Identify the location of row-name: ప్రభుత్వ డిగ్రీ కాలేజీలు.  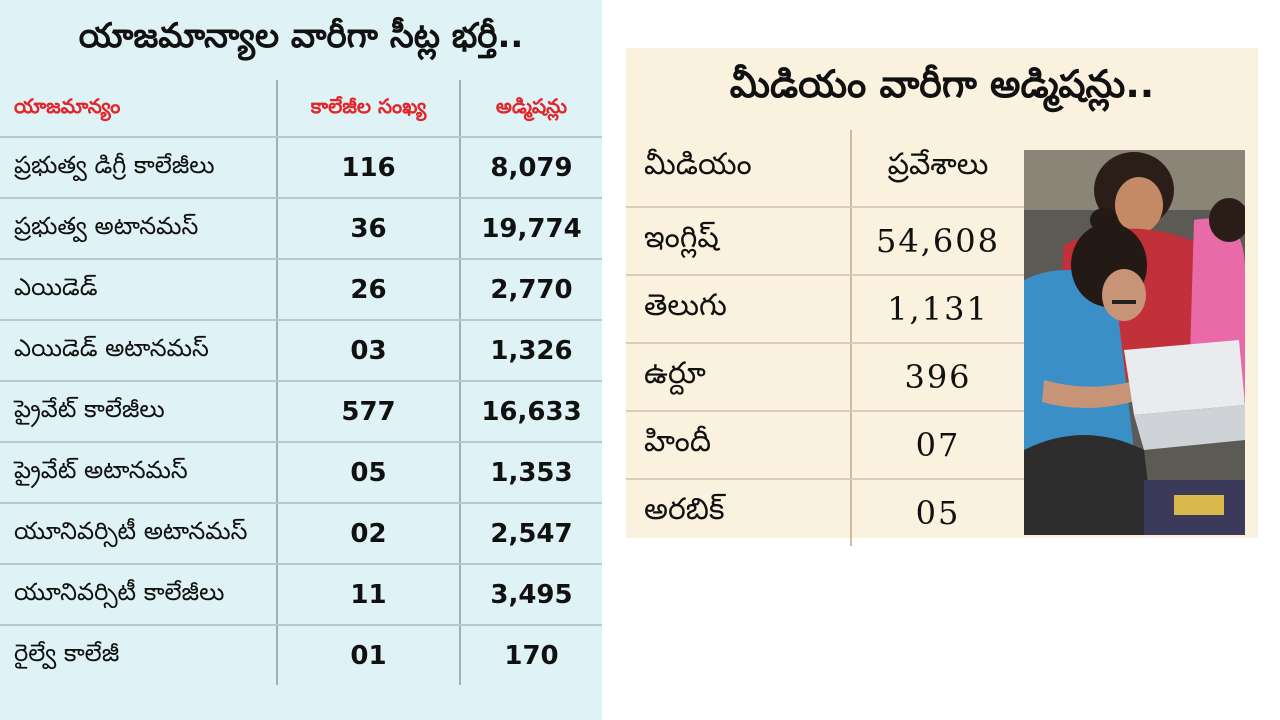
(138, 168).